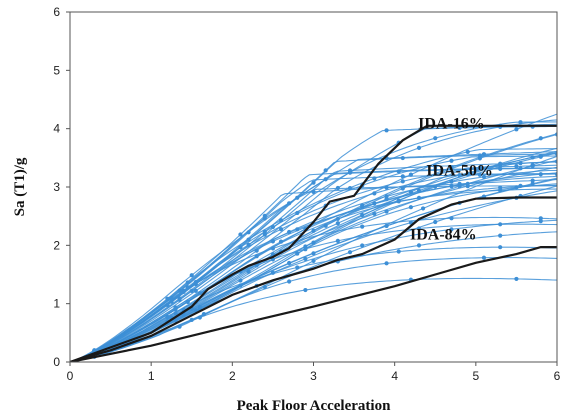 This screenshot has width=567, height=418. Describe the element at coordinates (56, 129) in the screenshot. I see `y-tick-label: 4` at that location.